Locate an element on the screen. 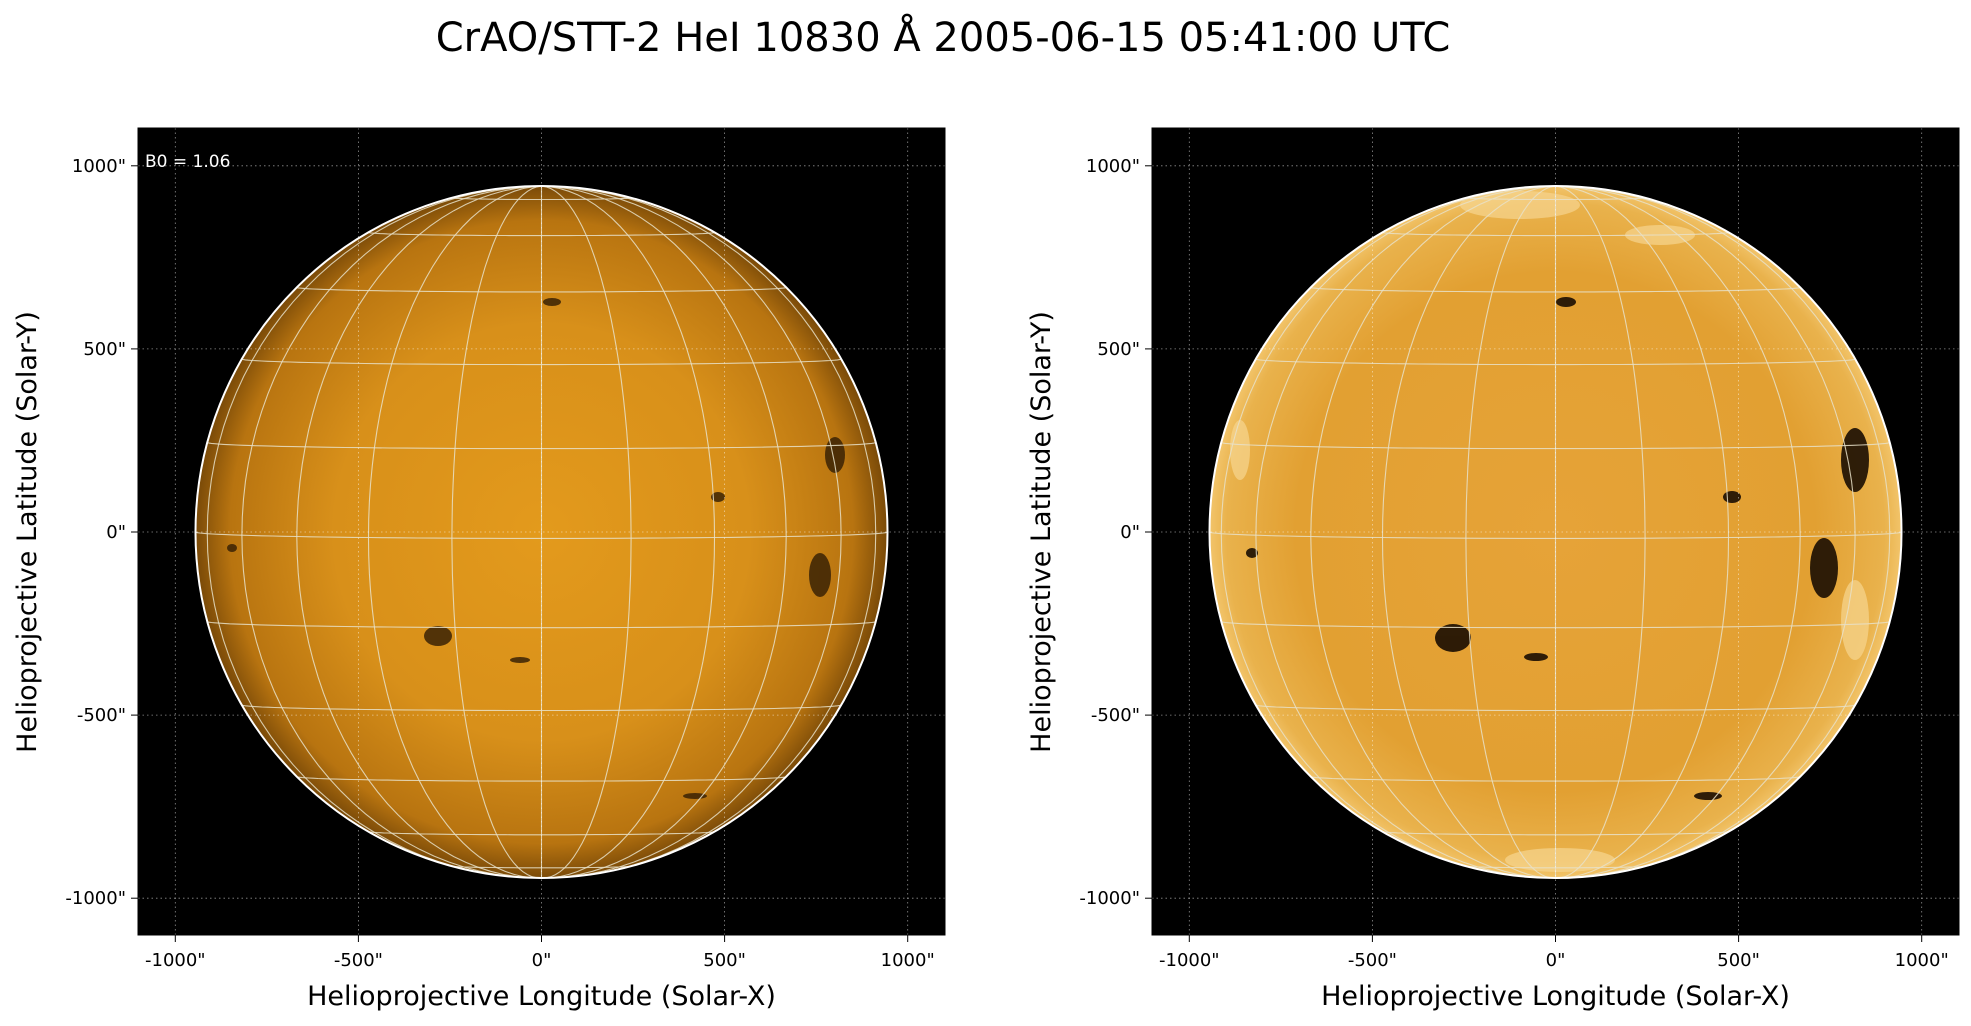 The image size is (1971, 1026). y-axis-label-left: Helioprojective Latitude (Solar-Y) is located at coordinates (27, 532).